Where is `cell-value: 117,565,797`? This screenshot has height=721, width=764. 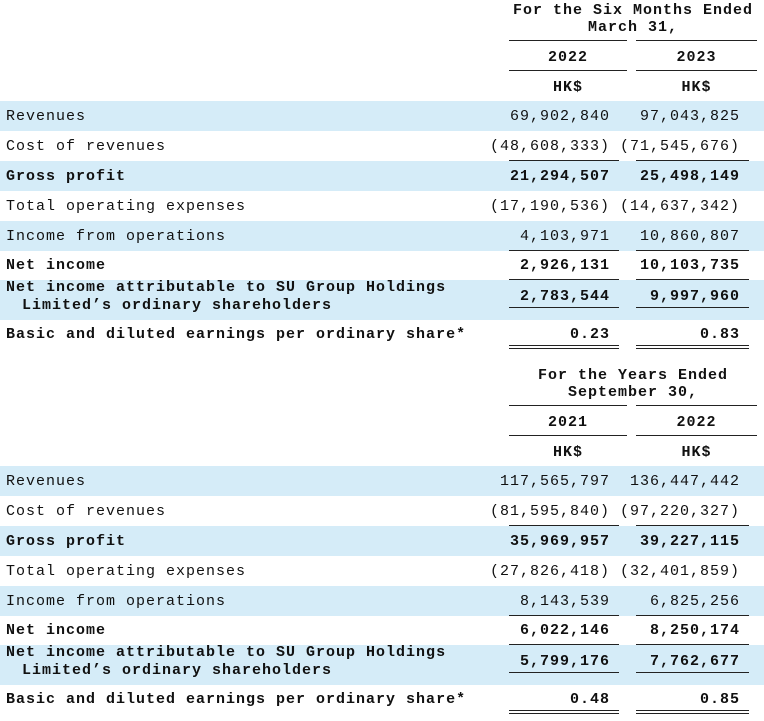 cell-value: 117,565,797 is located at coordinates (554, 481).